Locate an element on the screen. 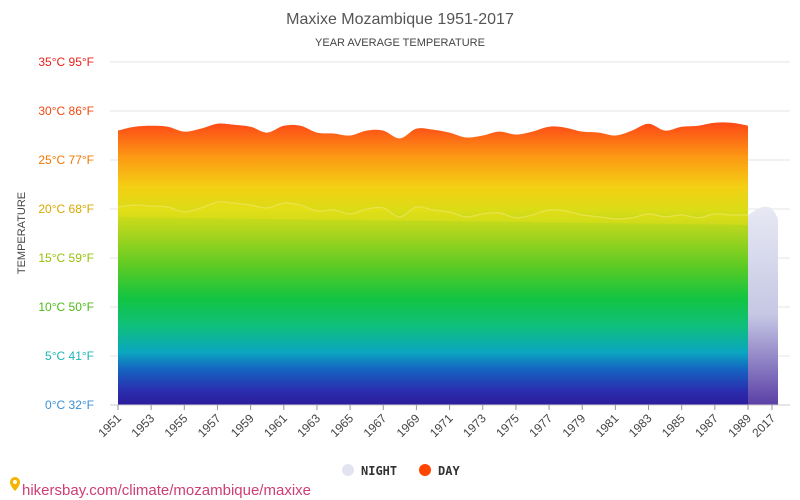 This screenshot has height=500, width=800. y-tick-label: 10°C 50°F is located at coordinates (66, 307).